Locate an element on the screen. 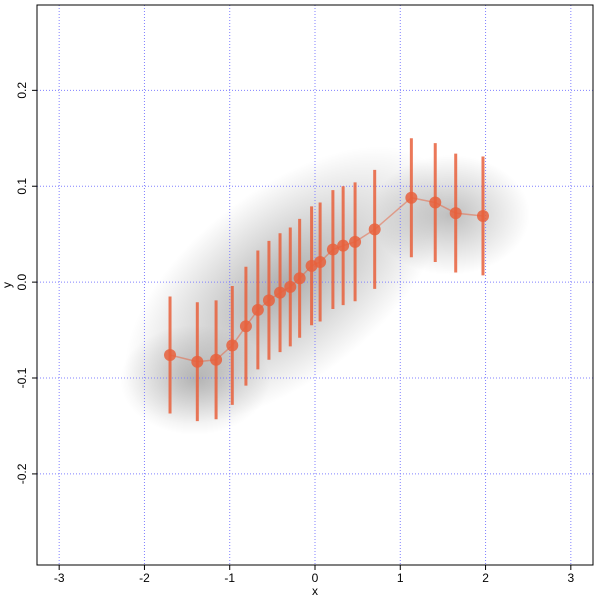  y-tick-label: 0.1 is located at coordinates (22, 186).